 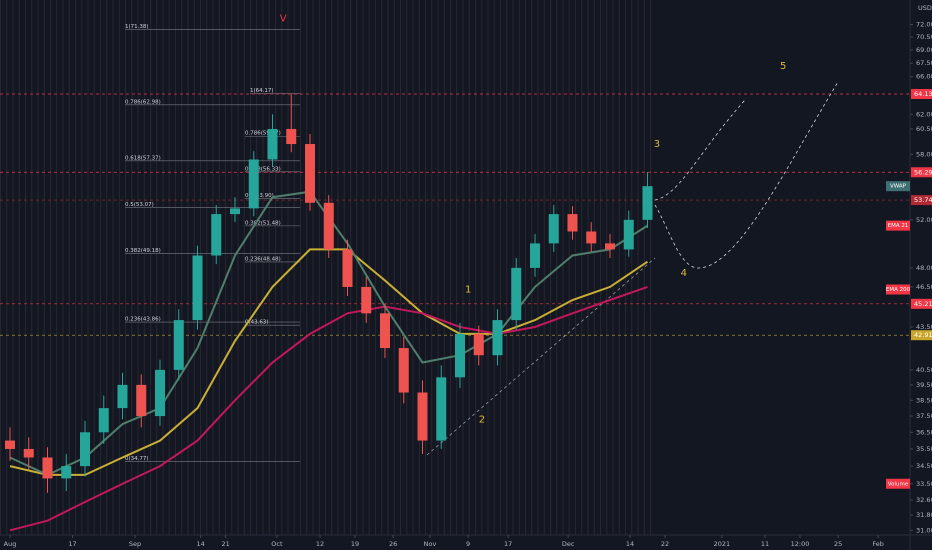 I want to click on x-tick-label: 22, so click(x=665, y=544).